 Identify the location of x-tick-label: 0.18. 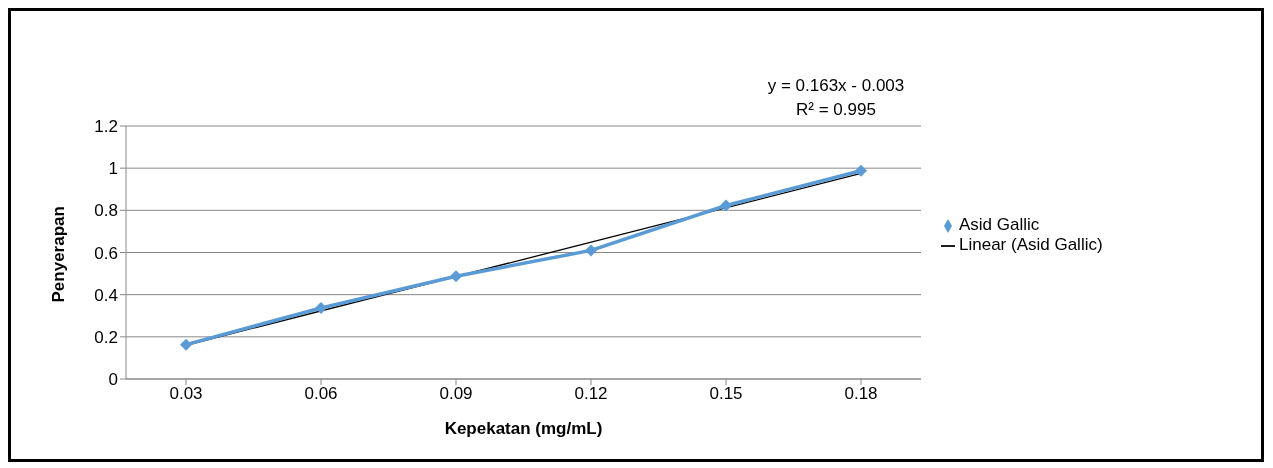
(861, 394).